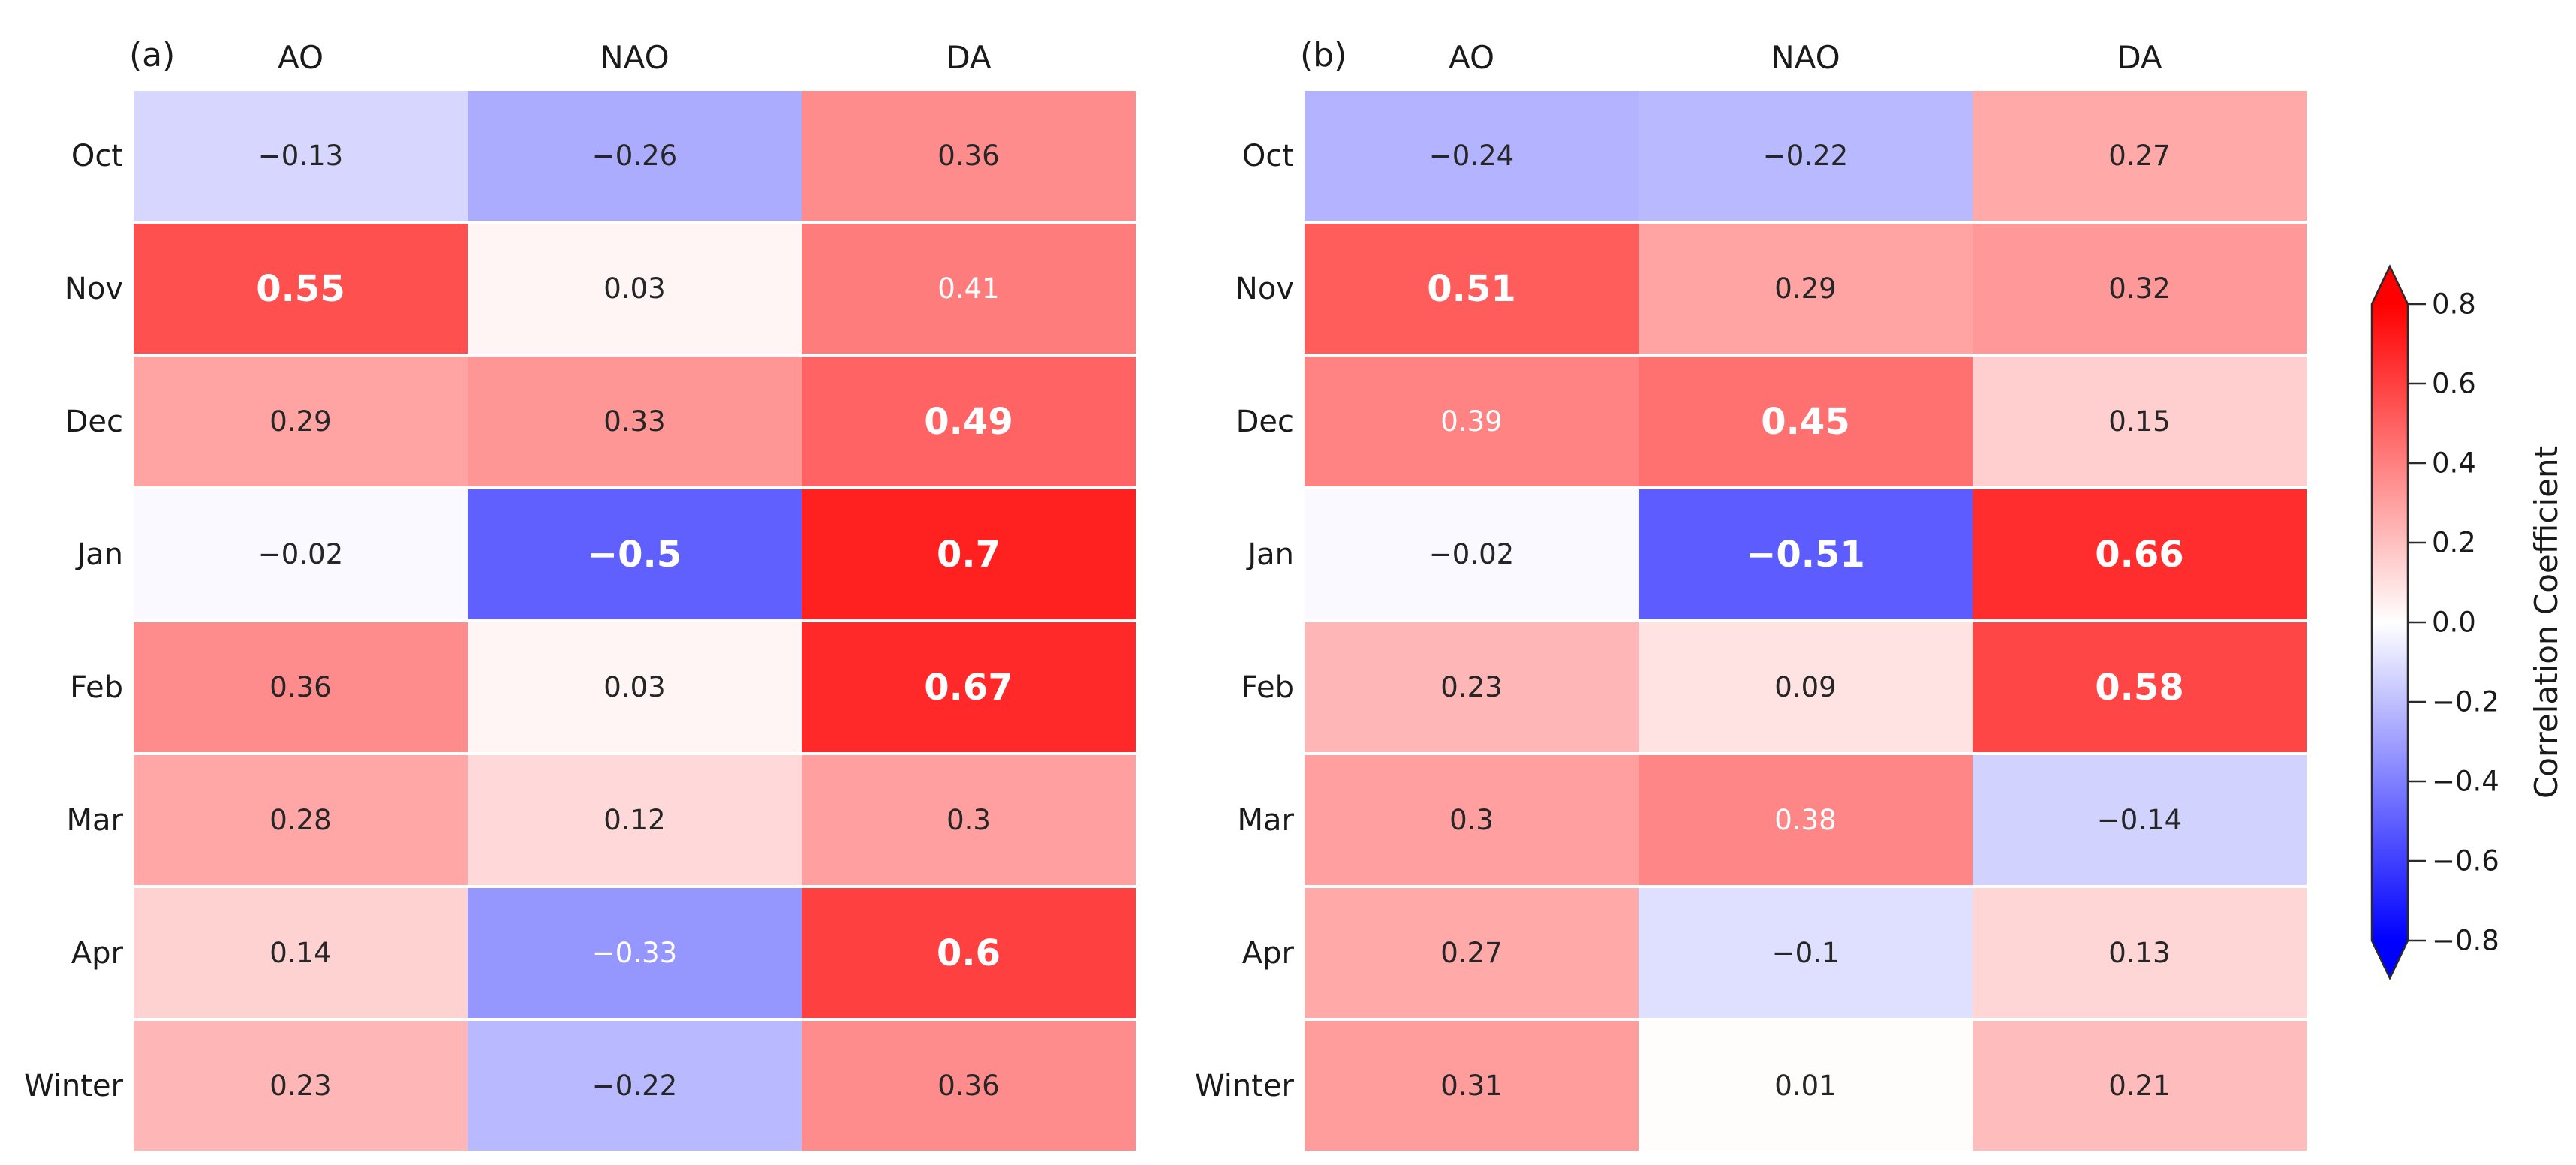 The height and width of the screenshot is (1165, 2576). Describe the element at coordinates (1323, 55) in the screenshot. I see `panel-tag-b: (b)` at that location.